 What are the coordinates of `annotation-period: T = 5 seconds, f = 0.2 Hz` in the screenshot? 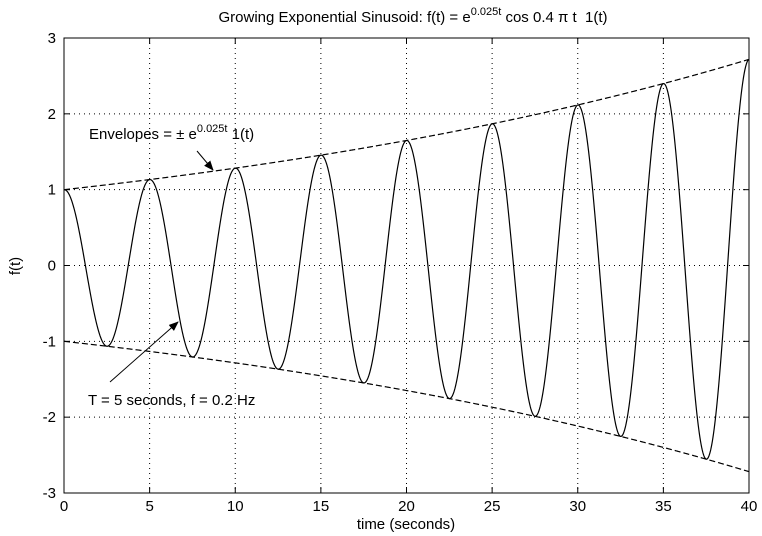 It's located at (171, 400).